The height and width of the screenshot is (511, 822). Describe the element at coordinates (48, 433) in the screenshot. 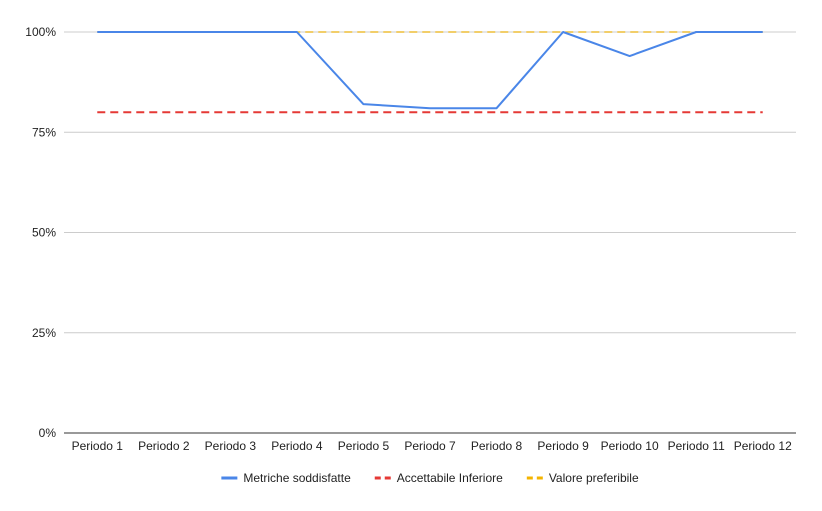

I see `y-tick-label: 0%` at that location.